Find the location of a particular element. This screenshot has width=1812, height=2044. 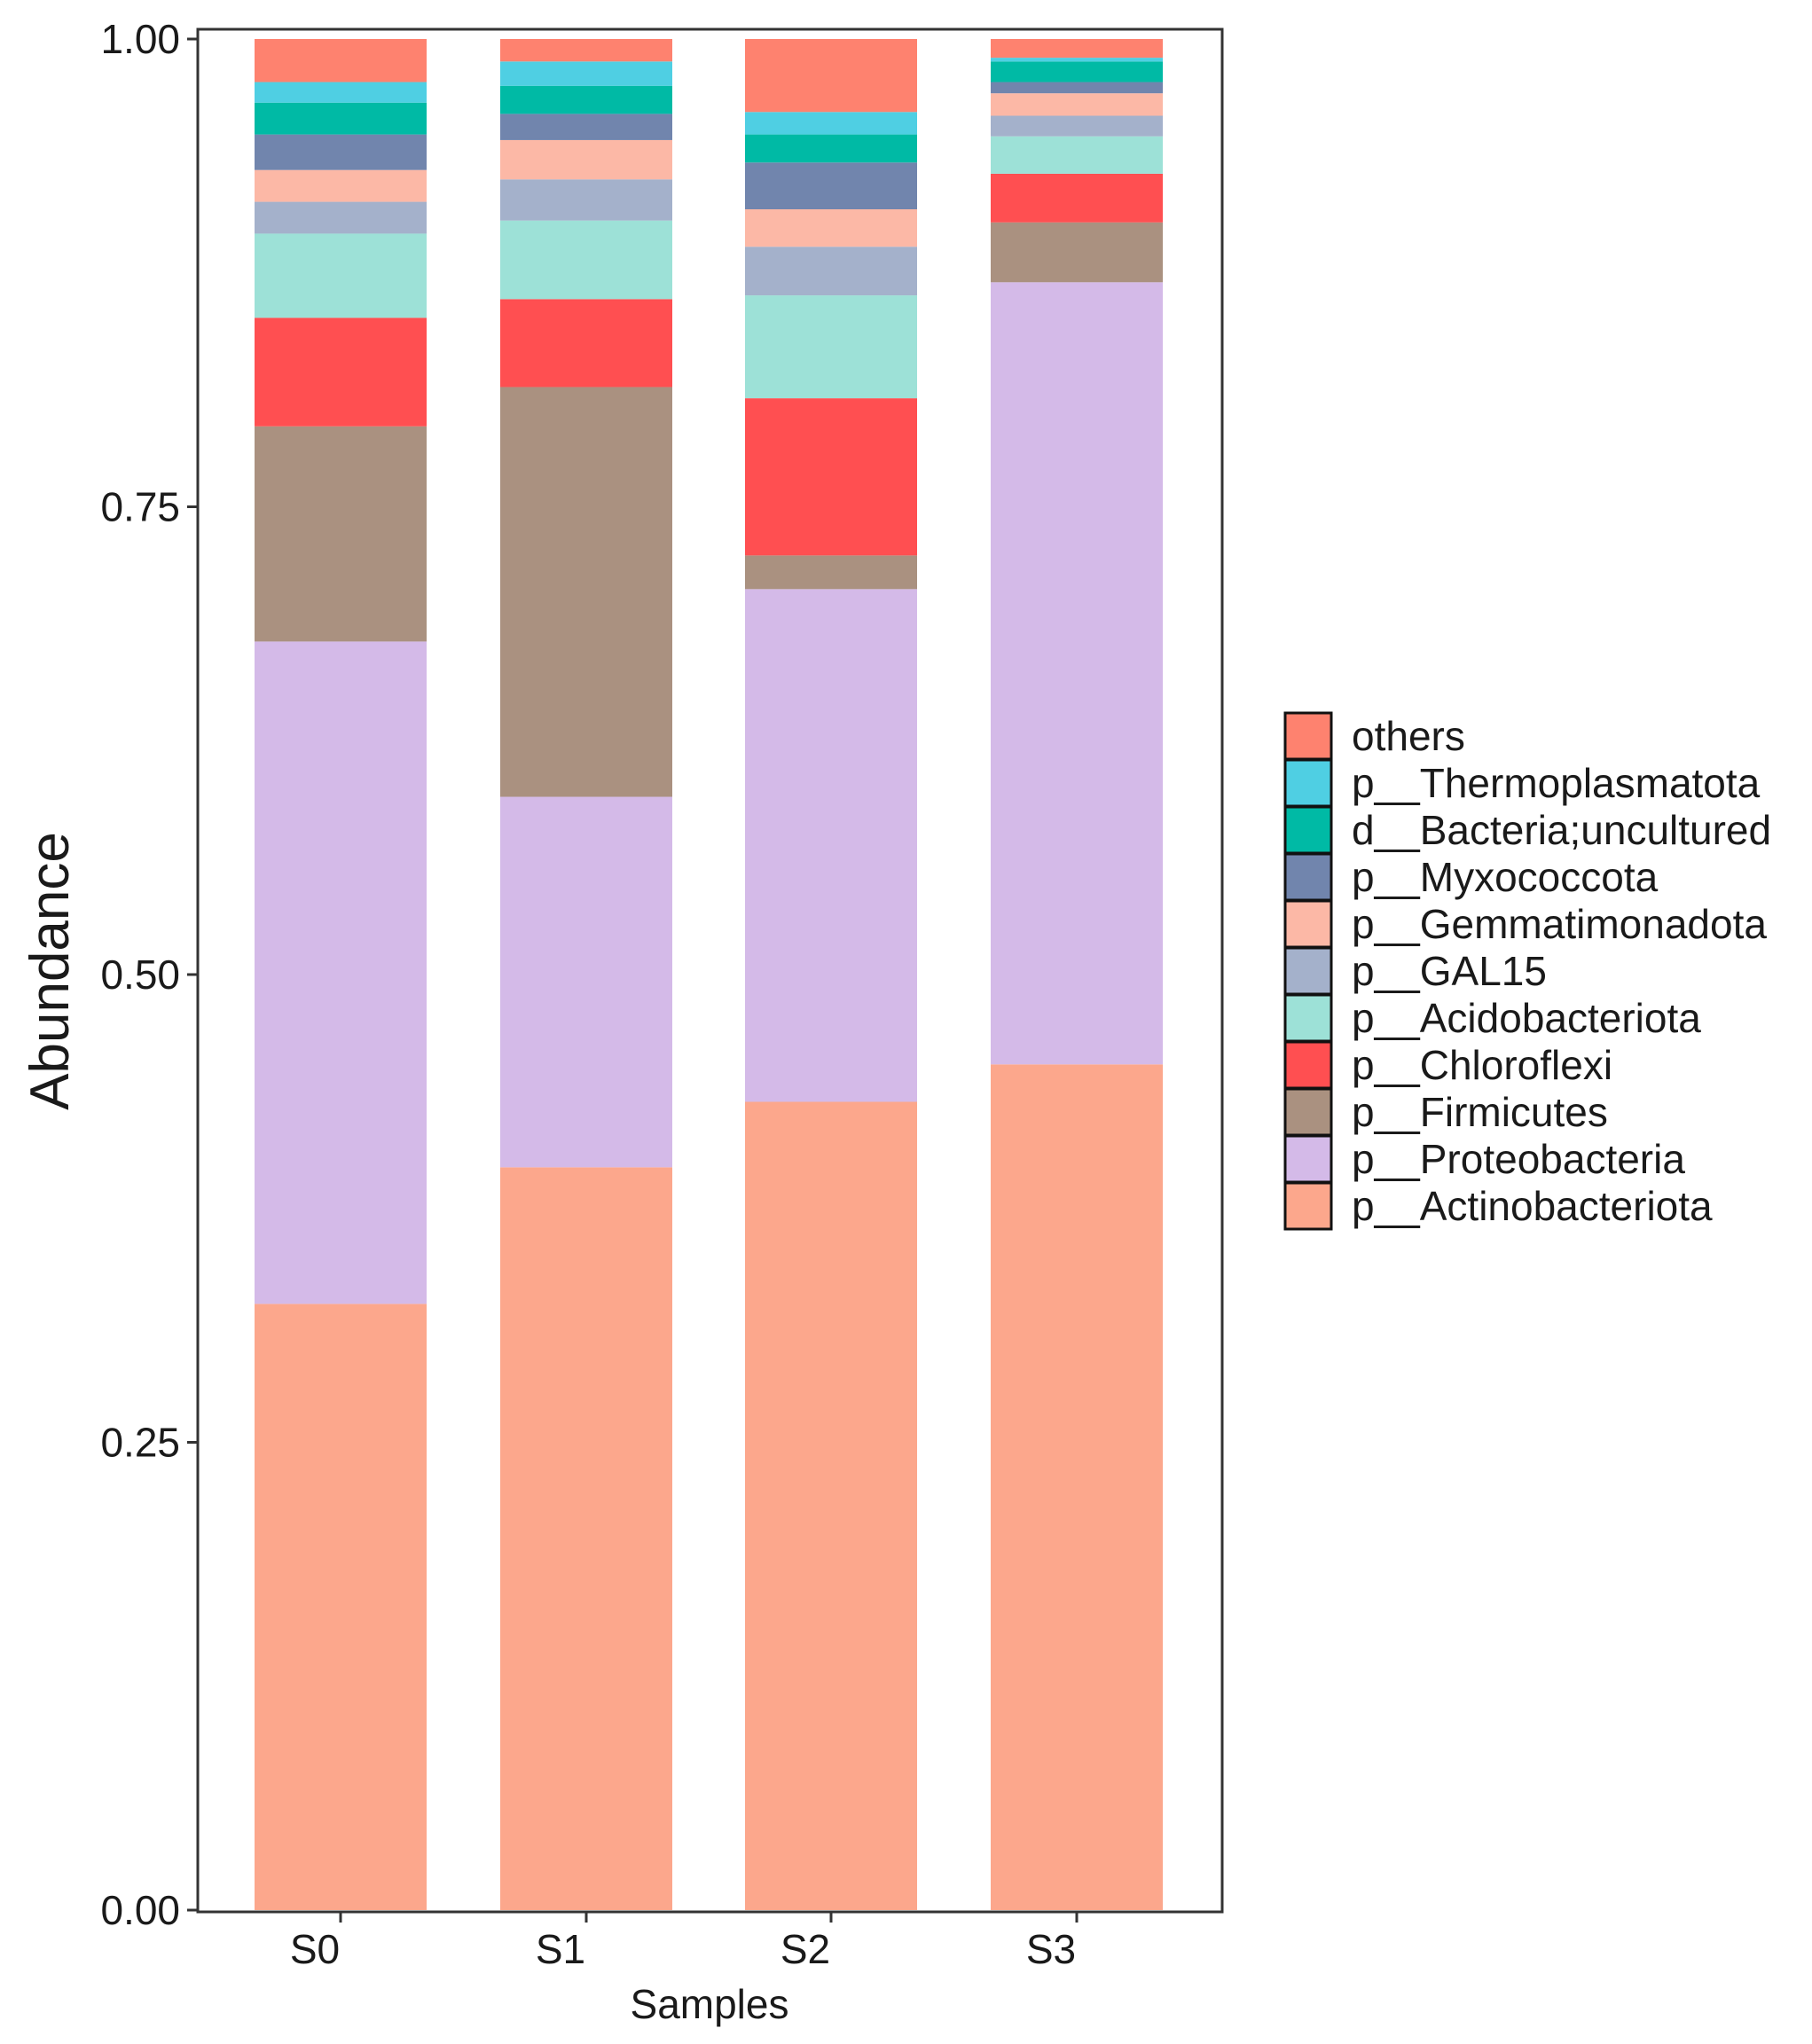

legend-item-p-acidobacteriota: p__Acidobacteriota is located at coordinates (1492, 1018).